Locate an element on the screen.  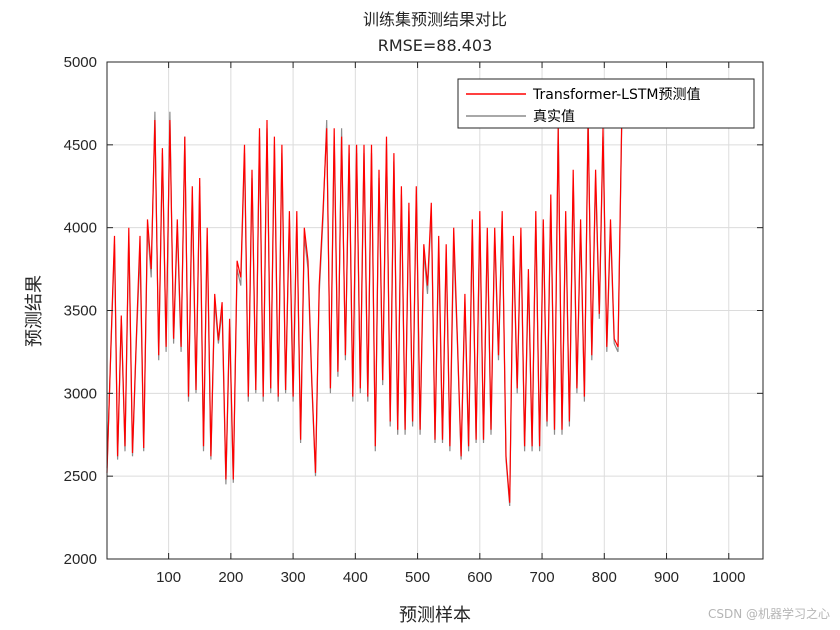
x-tick-label: 900 is located at coordinates (666, 577).